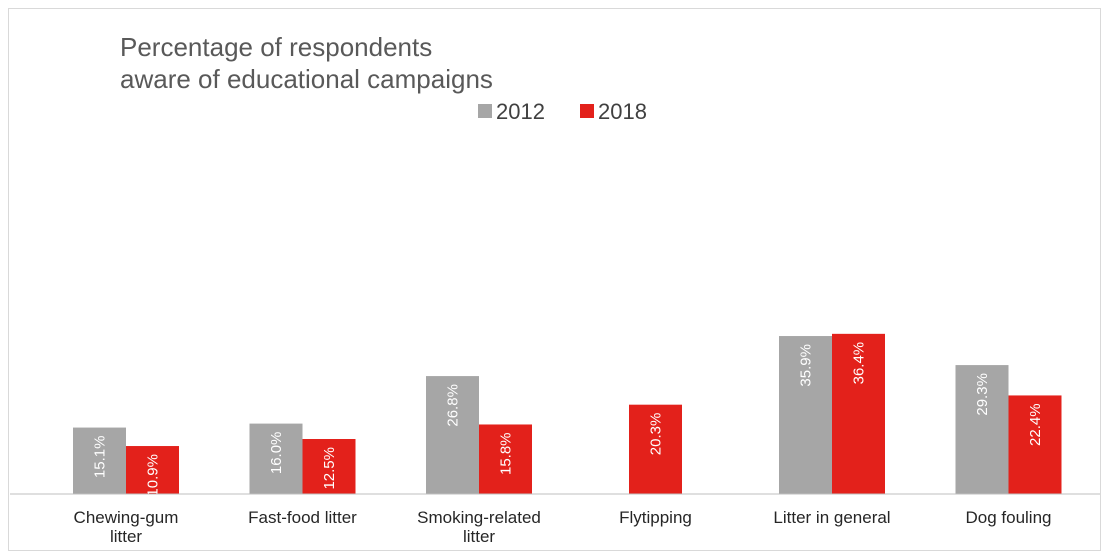 The width and height of the screenshot is (1107, 552). Describe the element at coordinates (562, 111) in the screenshot. I see `legend: 2012 2018` at that location.